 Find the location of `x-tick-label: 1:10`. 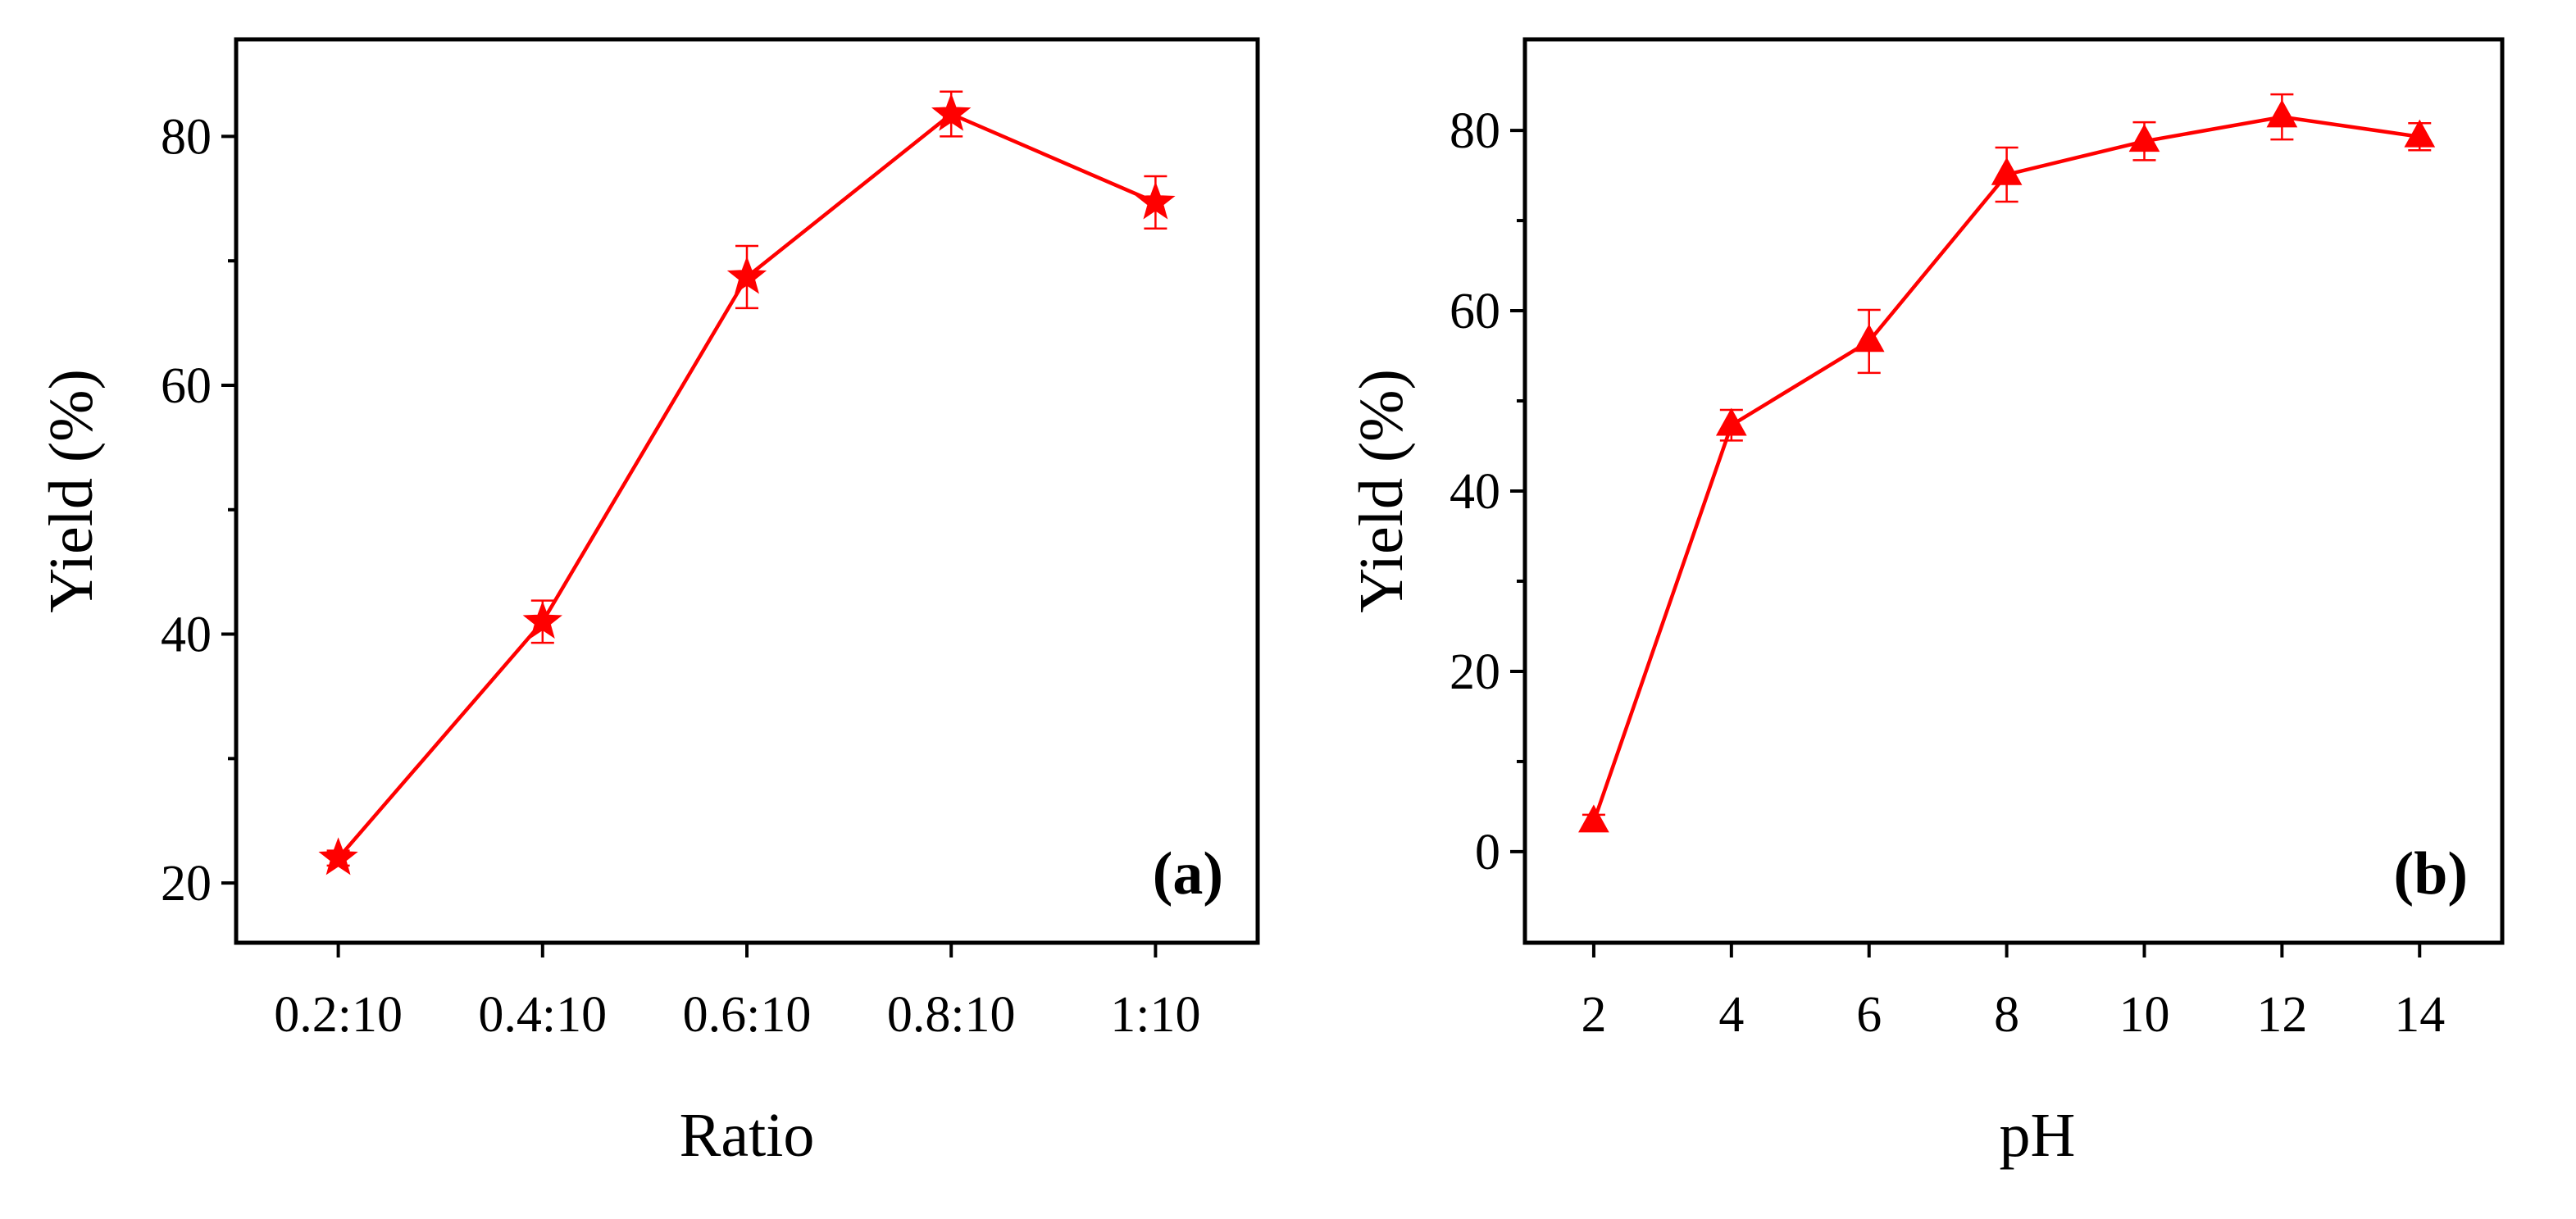

x-tick-label: 1:10 is located at coordinates (1155, 1015).